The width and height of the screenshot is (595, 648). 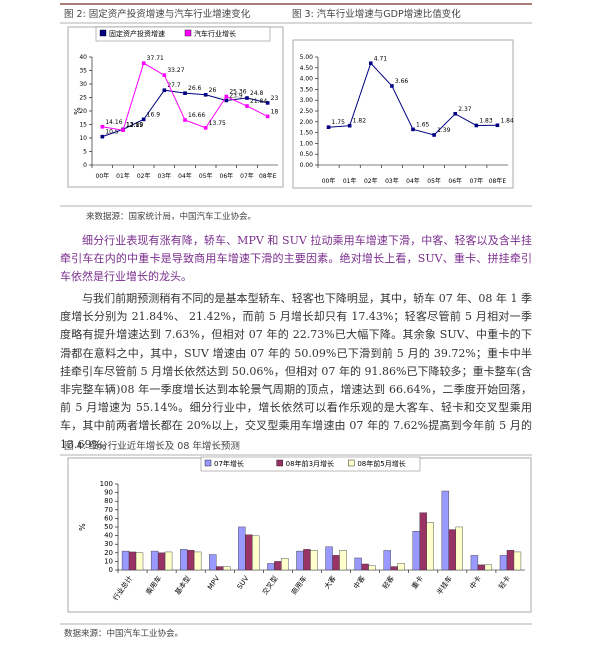 What do you see at coordinates (307, 100) in the screenshot?
I see `y-tick-label: 3.00` at bounding box center [307, 100].